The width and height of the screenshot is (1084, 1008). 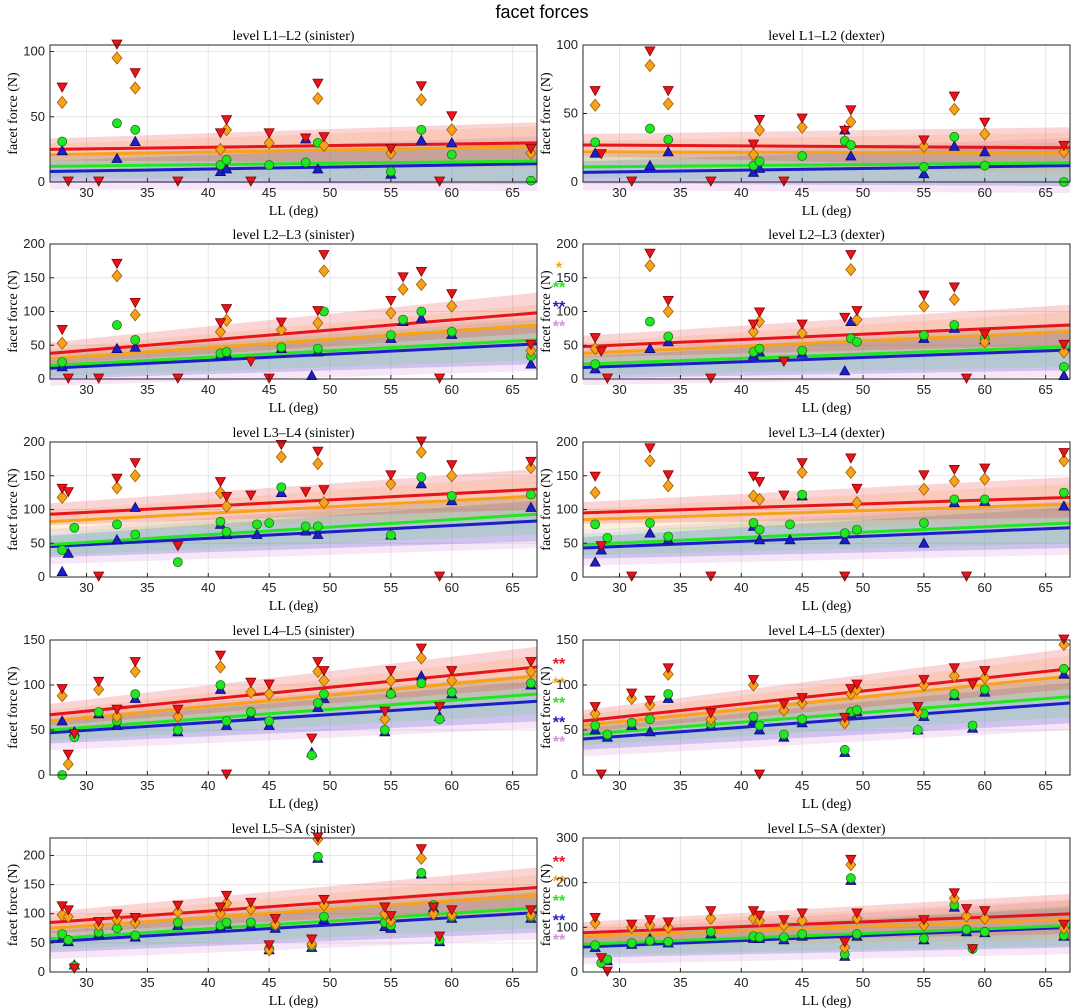 I want to click on y-tick-label: 0, so click(x=41, y=971).